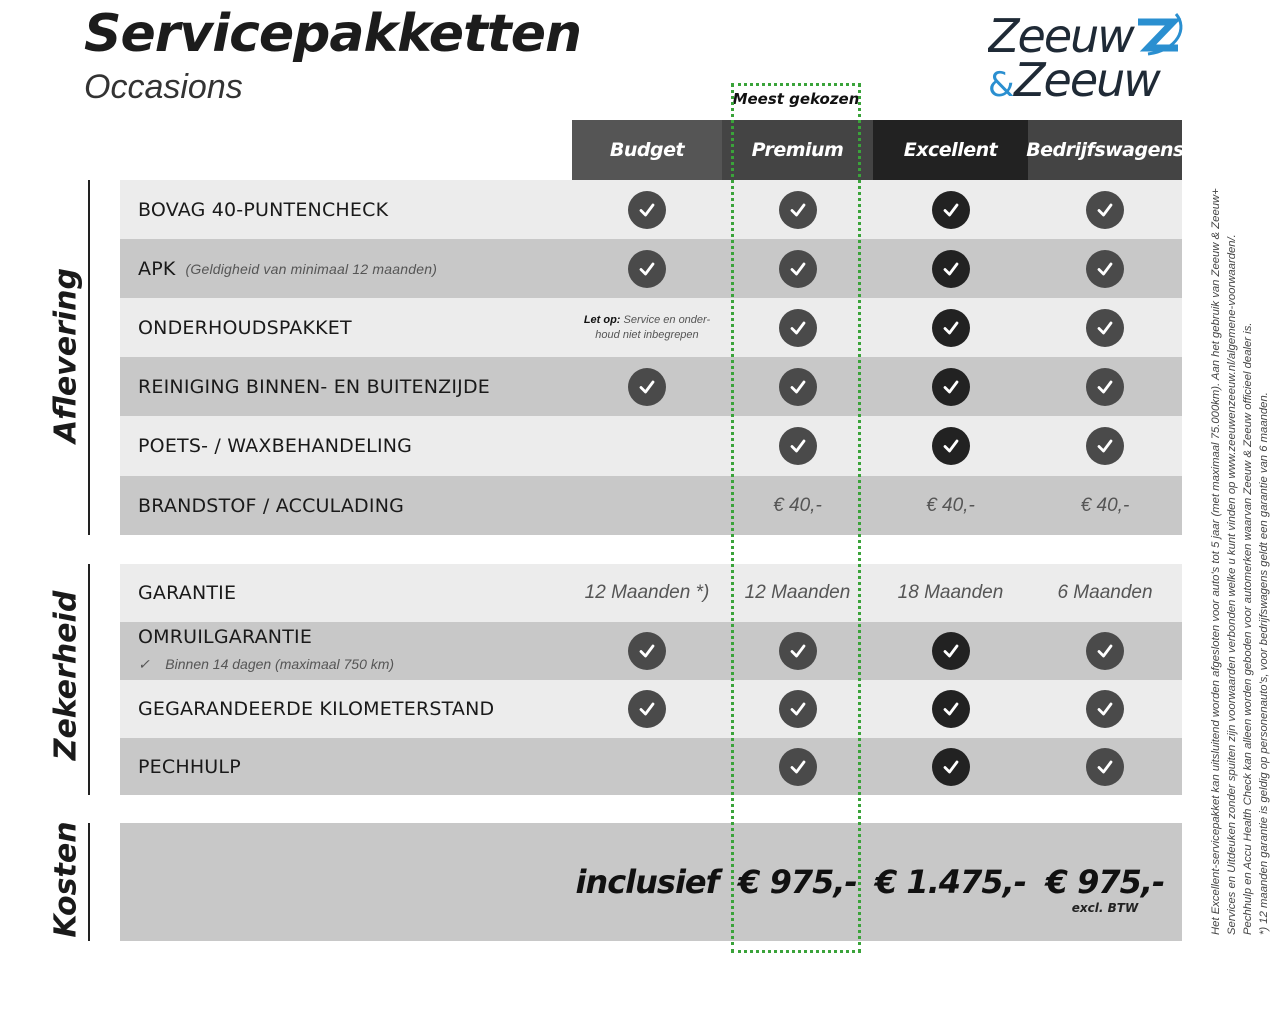  What do you see at coordinates (333, 34) in the screenshot?
I see `page-title: Servicepakketten` at bounding box center [333, 34].